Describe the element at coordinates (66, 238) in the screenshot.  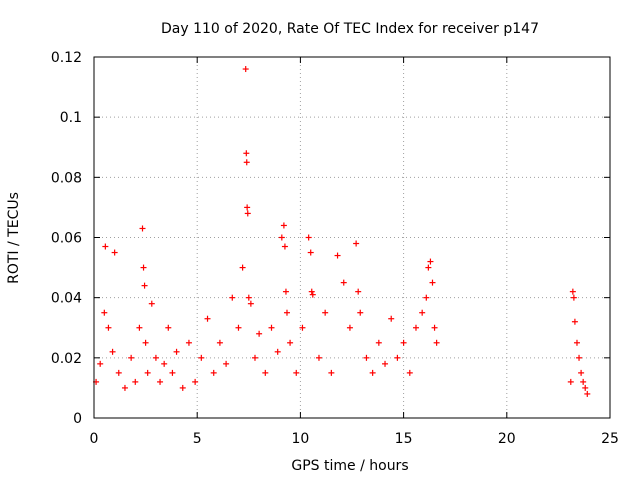
I see `y-tick-labels: 0 0.02 0.04 0.06 0.08 0.1 0.12` at that location.